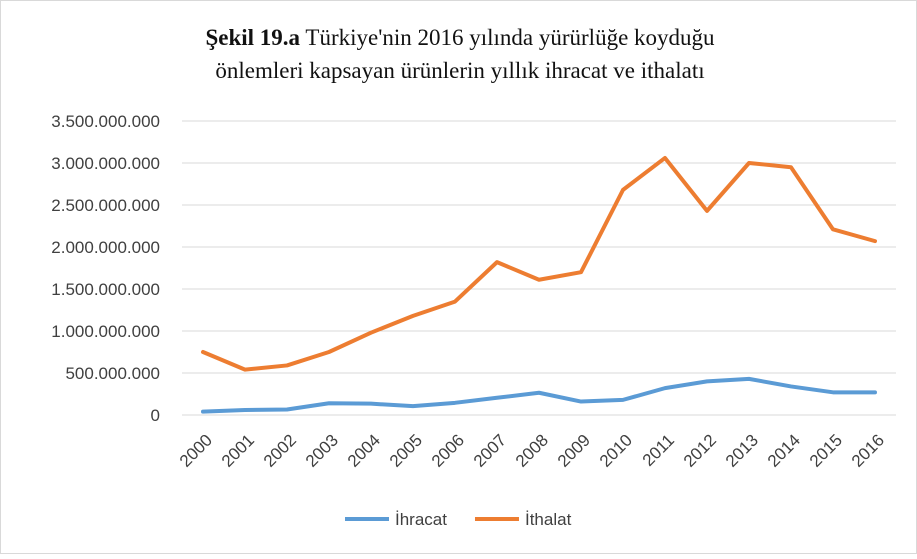 This screenshot has width=917, height=559. Describe the element at coordinates (105, 331) in the screenshot. I see `y-tick-label: 1.000.000.000` at that location.